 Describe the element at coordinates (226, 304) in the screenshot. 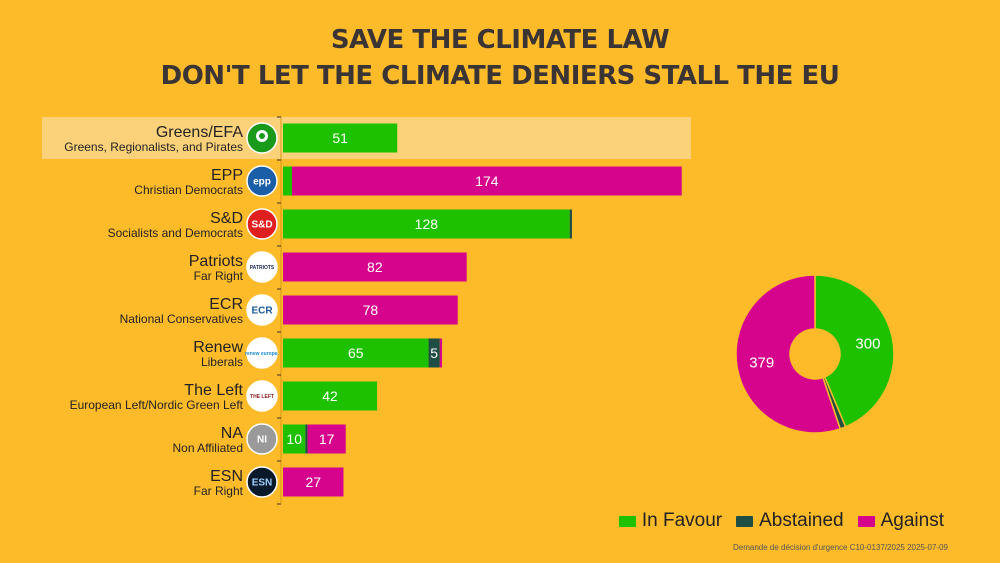

I see `party-name: ECR` at that location.